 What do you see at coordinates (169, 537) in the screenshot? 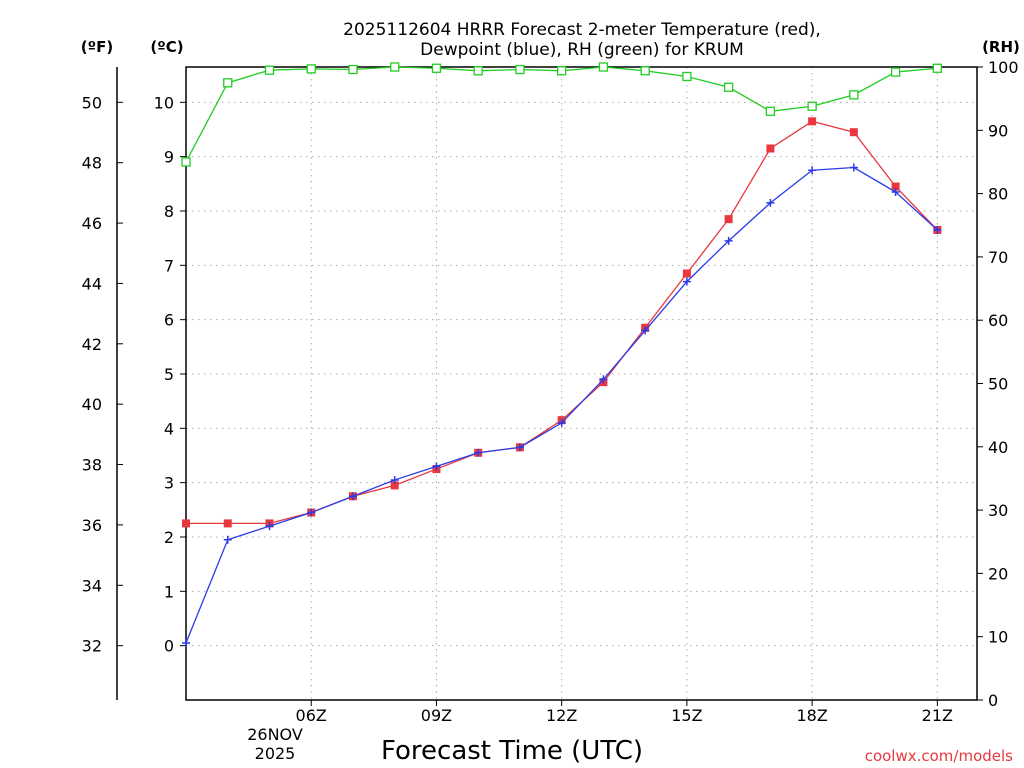
I see `celsius-tick-label: 2` at bounding box center [169, 537].